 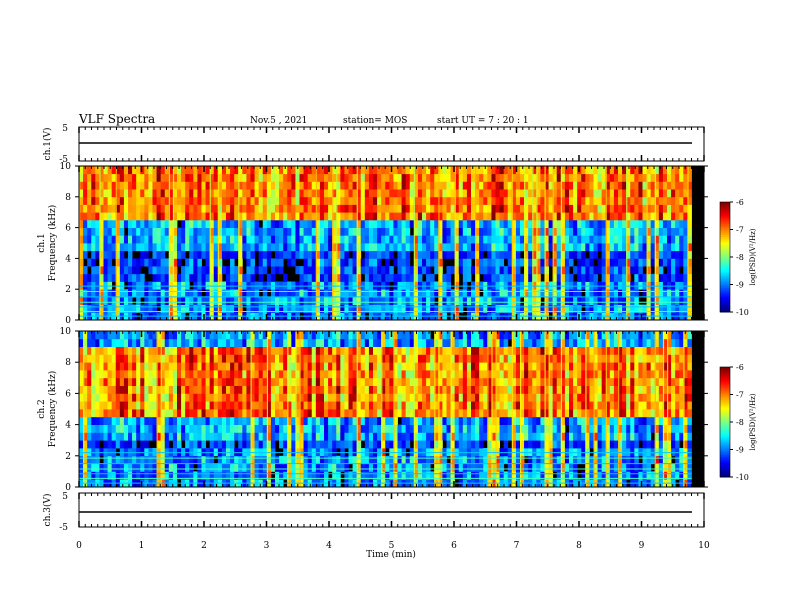 What do you see at coordinates (333, 243) in the screenshot?
I see `spectrogram-burst` at bounding box center [333, 243].